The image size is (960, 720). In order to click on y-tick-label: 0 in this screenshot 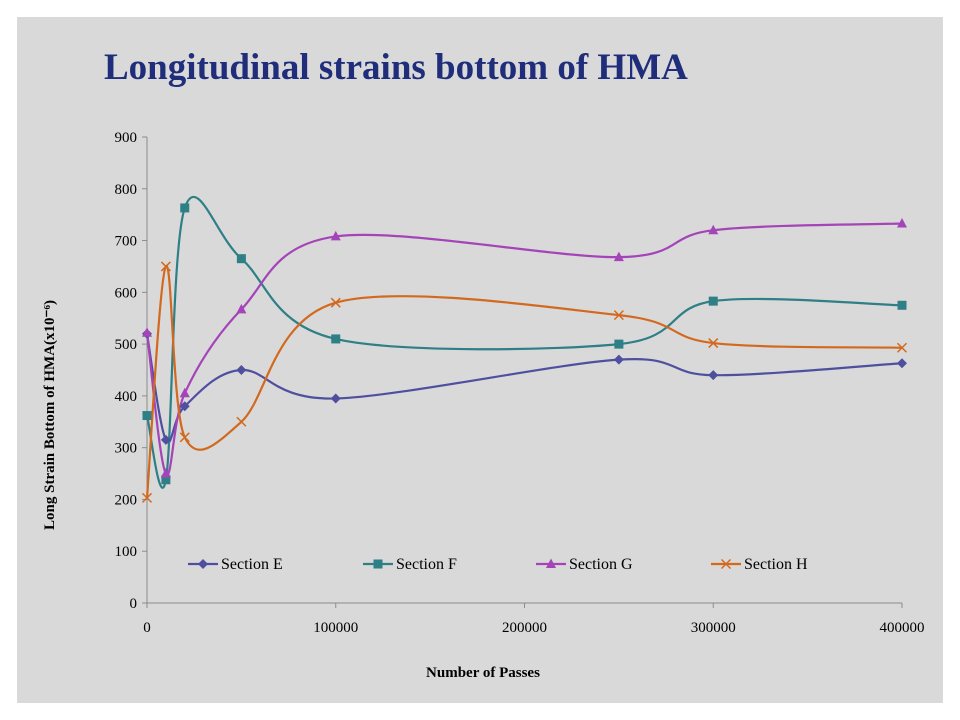, I will do `click(134, 604)`.